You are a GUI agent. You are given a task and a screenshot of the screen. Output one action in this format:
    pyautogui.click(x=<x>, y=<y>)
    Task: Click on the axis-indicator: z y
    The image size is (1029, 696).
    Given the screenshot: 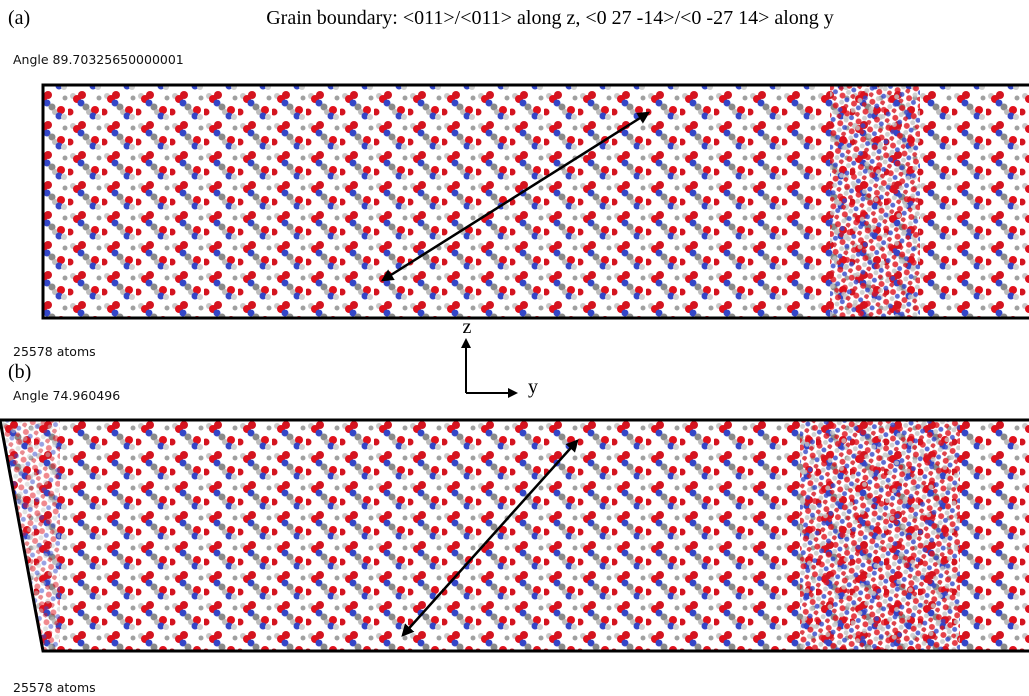 What is the action you would take?
    pyautogui.click(x=499, y=357)
    